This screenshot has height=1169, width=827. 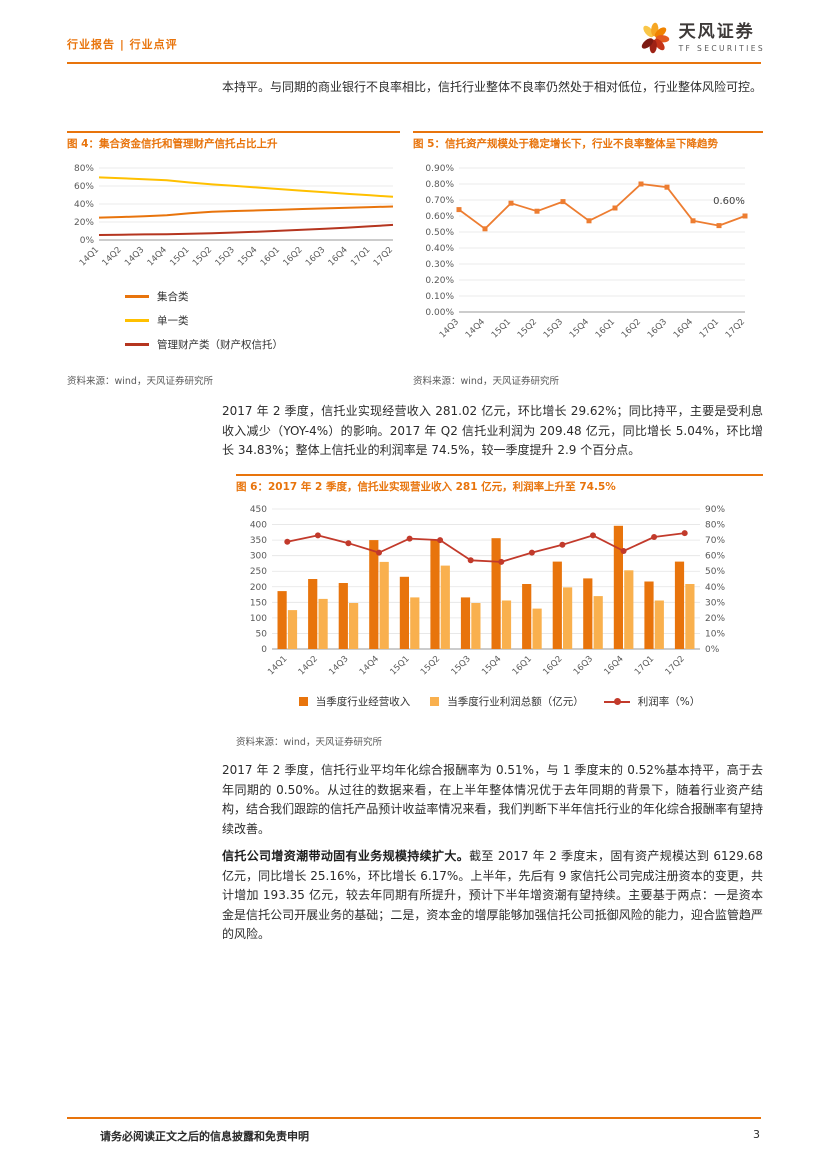 What do you see at coordinates (204, 1136) in the screenshot?
I see `footer-disclaimer: 请务必阅读正文之后的信息披露和免责申明` at bounding box center [204, 1136].